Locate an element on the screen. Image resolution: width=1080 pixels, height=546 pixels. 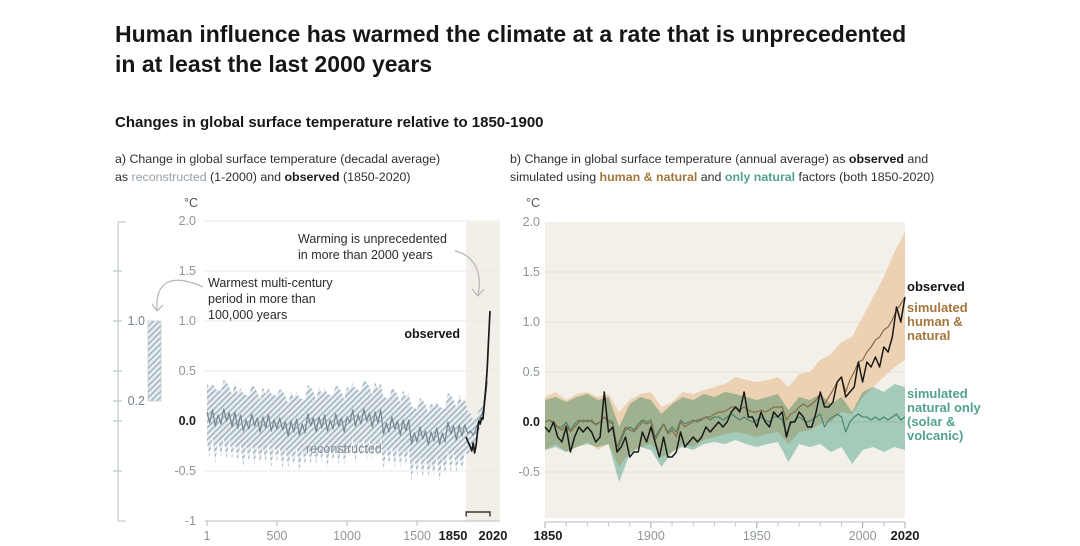
caption-b-human-natural-word: human & natural is located at coordinates (648, 176).